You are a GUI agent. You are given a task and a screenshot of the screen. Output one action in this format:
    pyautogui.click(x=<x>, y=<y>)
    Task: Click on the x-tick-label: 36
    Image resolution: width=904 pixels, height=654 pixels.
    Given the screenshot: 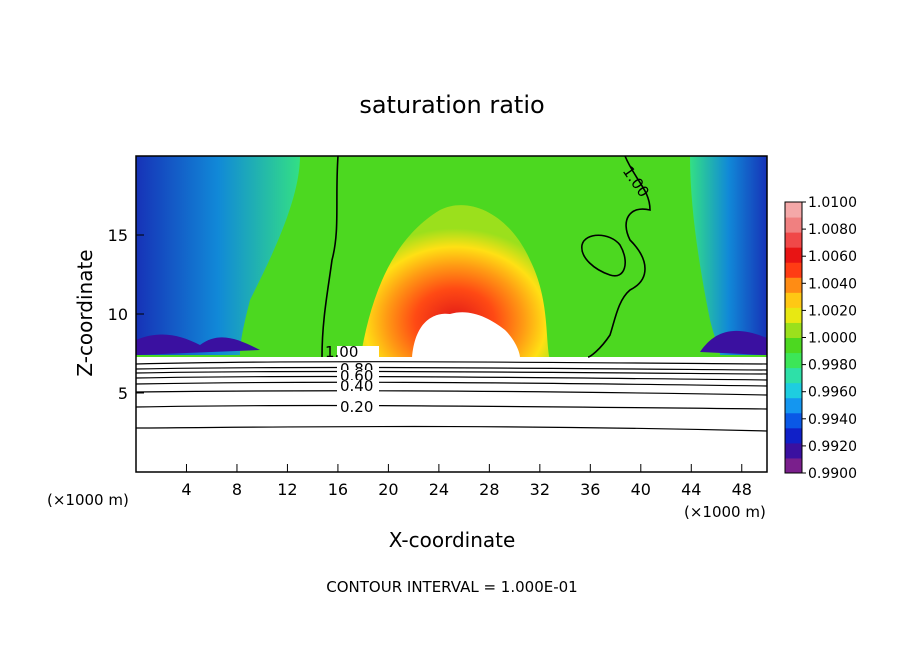 What is the action you would take?
    pyautogui.click(x=590, y=489)
    